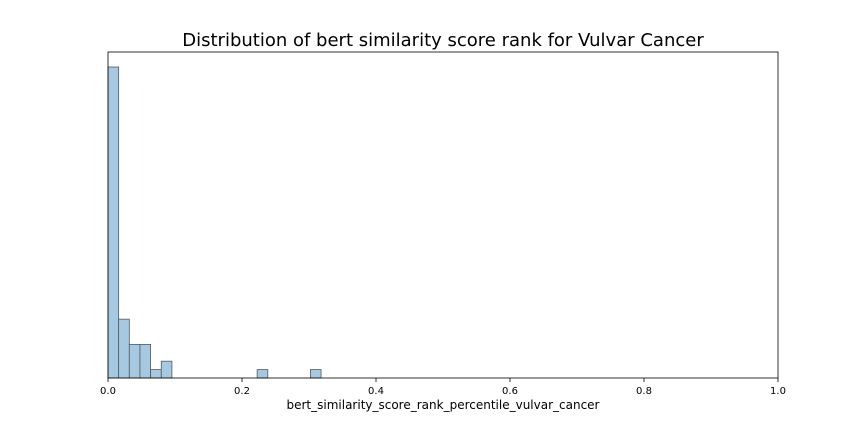  Describe the element at coordinates (644, 391) in the screenshot. I see `x-tick-label: 0.8` at that location.